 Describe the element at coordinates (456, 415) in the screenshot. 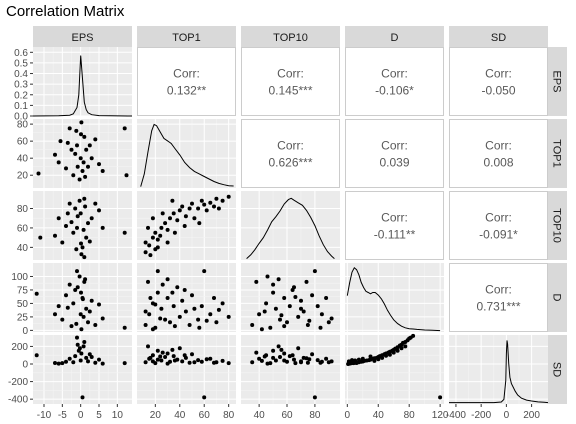

I see `x-tick-label: -400` at that location.